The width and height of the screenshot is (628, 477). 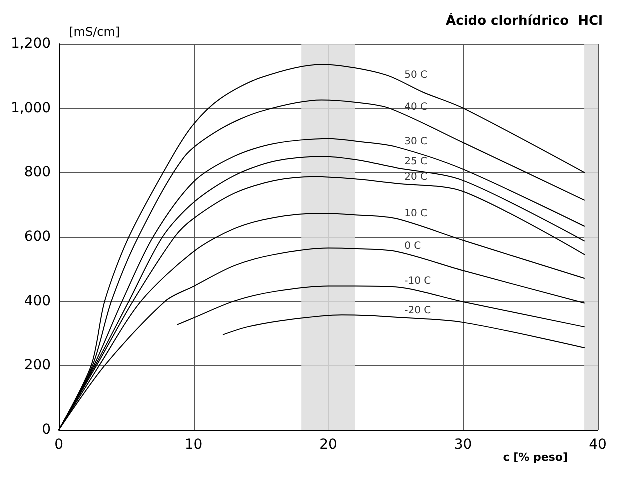 I want to click on y-tick-label: 800, so click(x=38, y=172).